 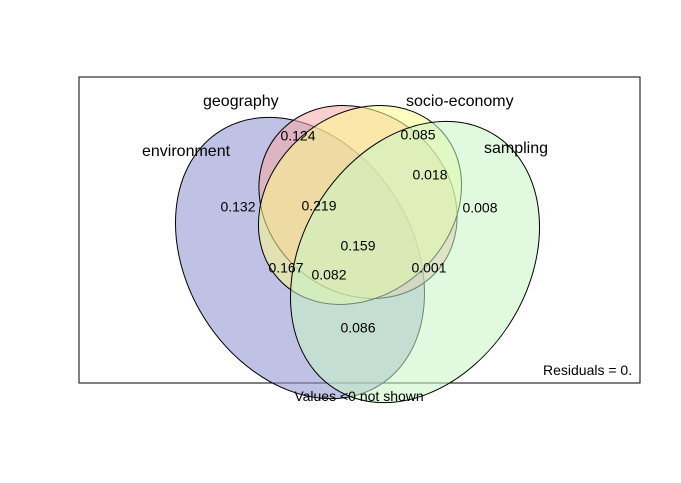 I want to click on region-value-socio-economy: 0.085, so click(x=417, y=135).